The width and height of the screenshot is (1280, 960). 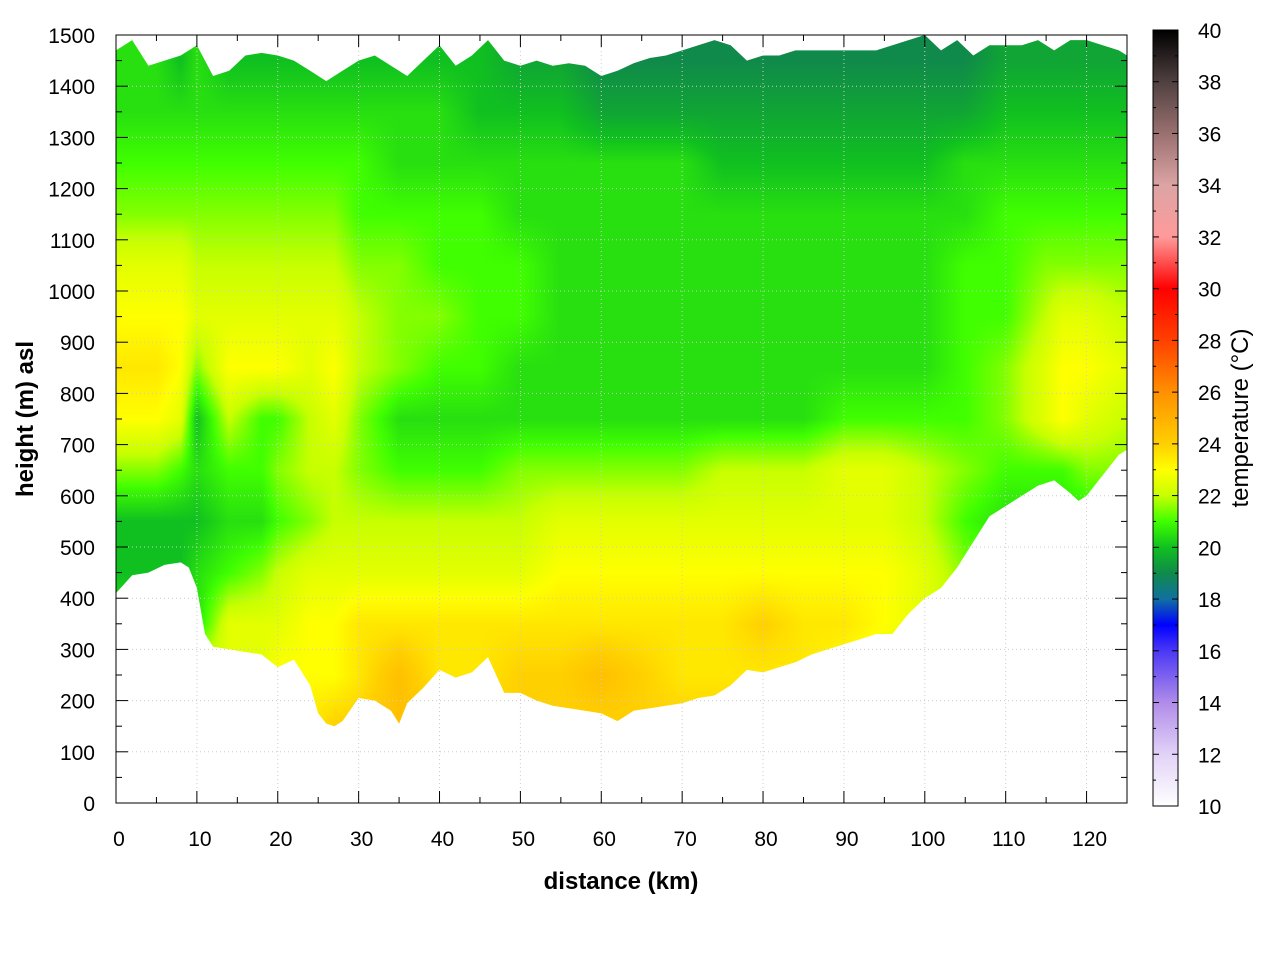 I want to click on y-tick-label: 1300, so click(x=71, y=138).